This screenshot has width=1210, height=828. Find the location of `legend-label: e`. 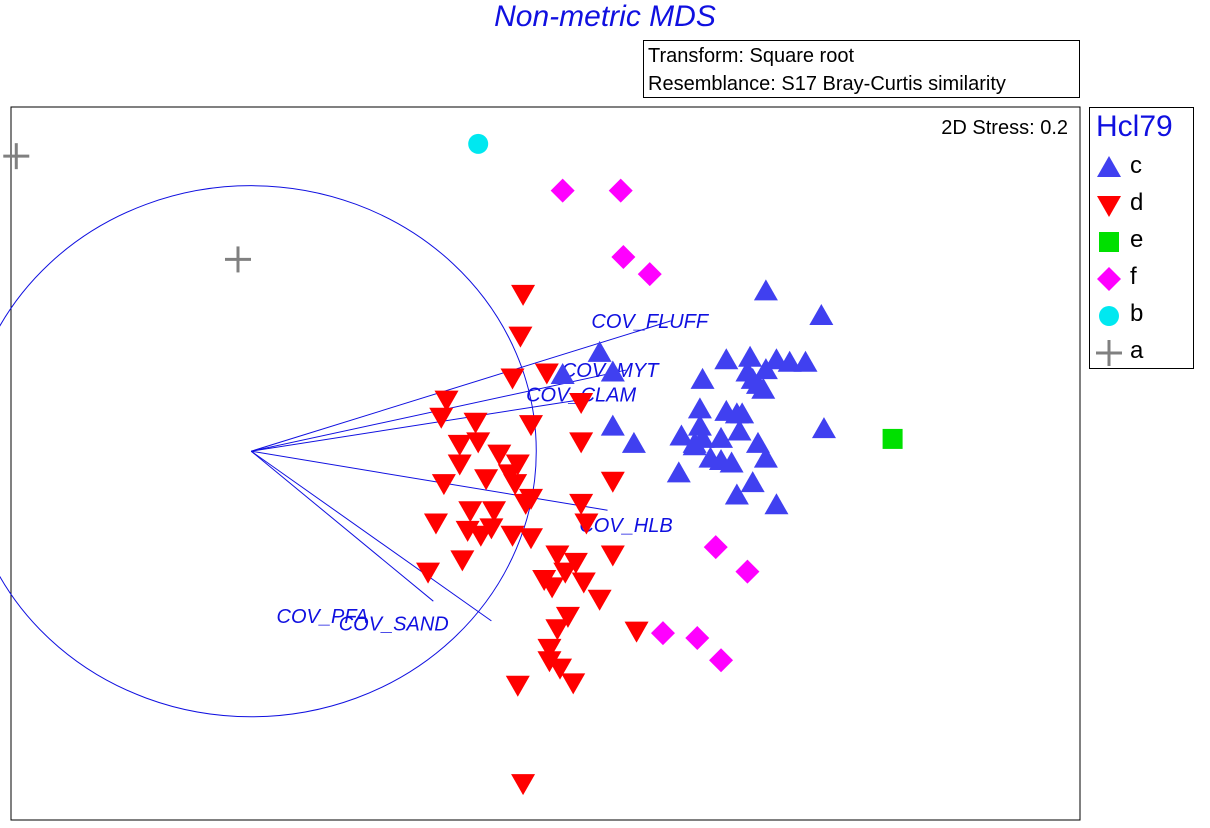

legend-label: e is located at coordinates (1137, 239).